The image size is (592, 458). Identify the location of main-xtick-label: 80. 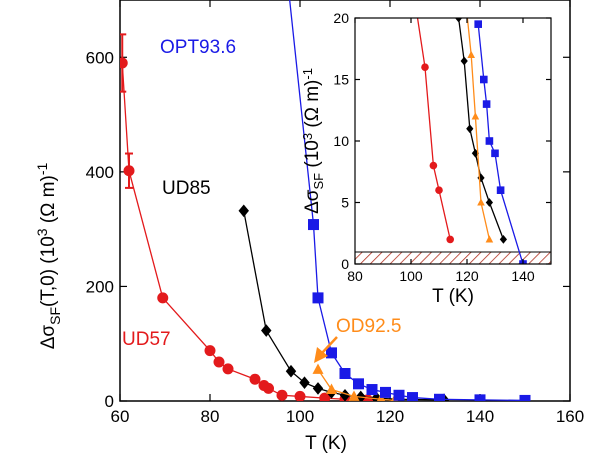
(210, 416).